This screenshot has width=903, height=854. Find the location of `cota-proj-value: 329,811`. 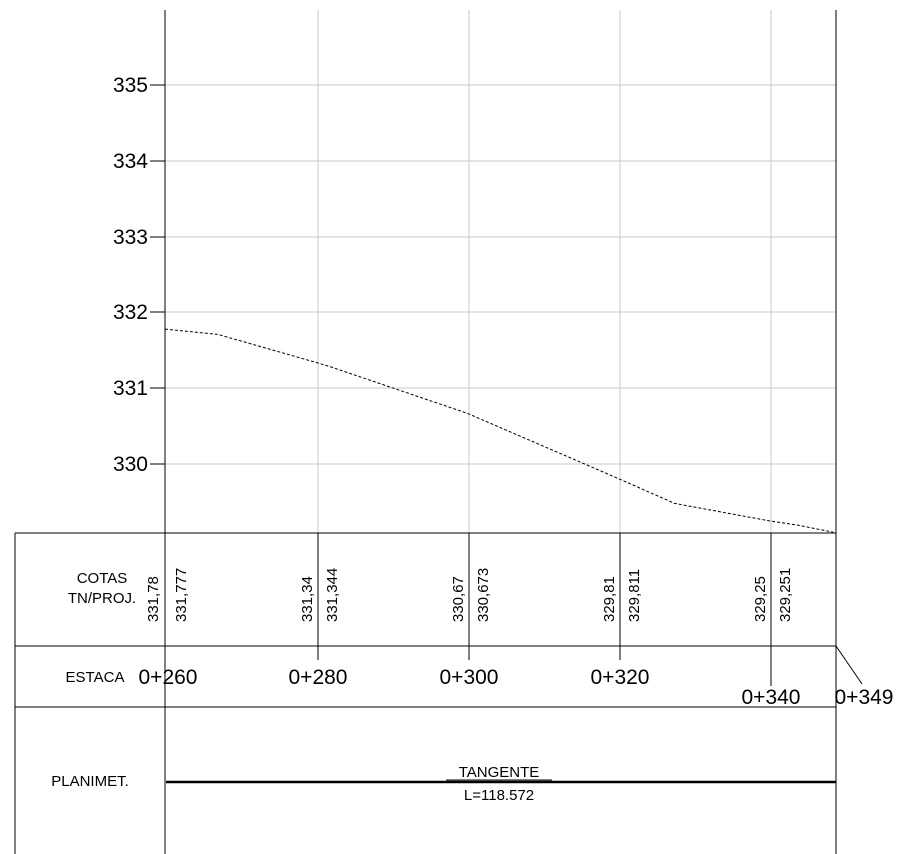

cota-proj-value: 329,811 is located at coordinates (634, 595).